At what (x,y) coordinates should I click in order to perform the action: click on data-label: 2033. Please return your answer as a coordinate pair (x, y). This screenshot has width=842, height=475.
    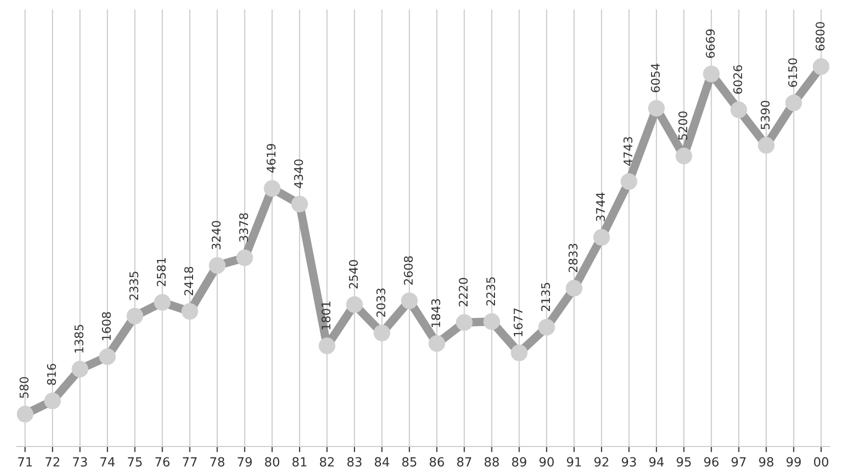
    Looking at the image, I should click on (381, 302).